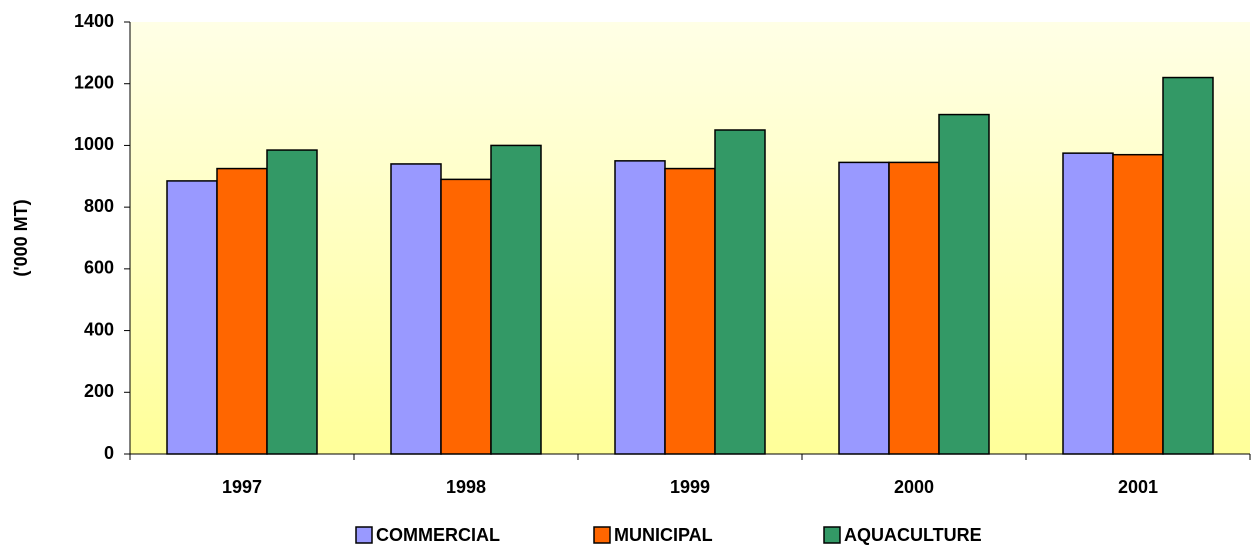 This screenshot has width=1255, height=550. I want to click on y-tick-label: 0, so click(109, 453).